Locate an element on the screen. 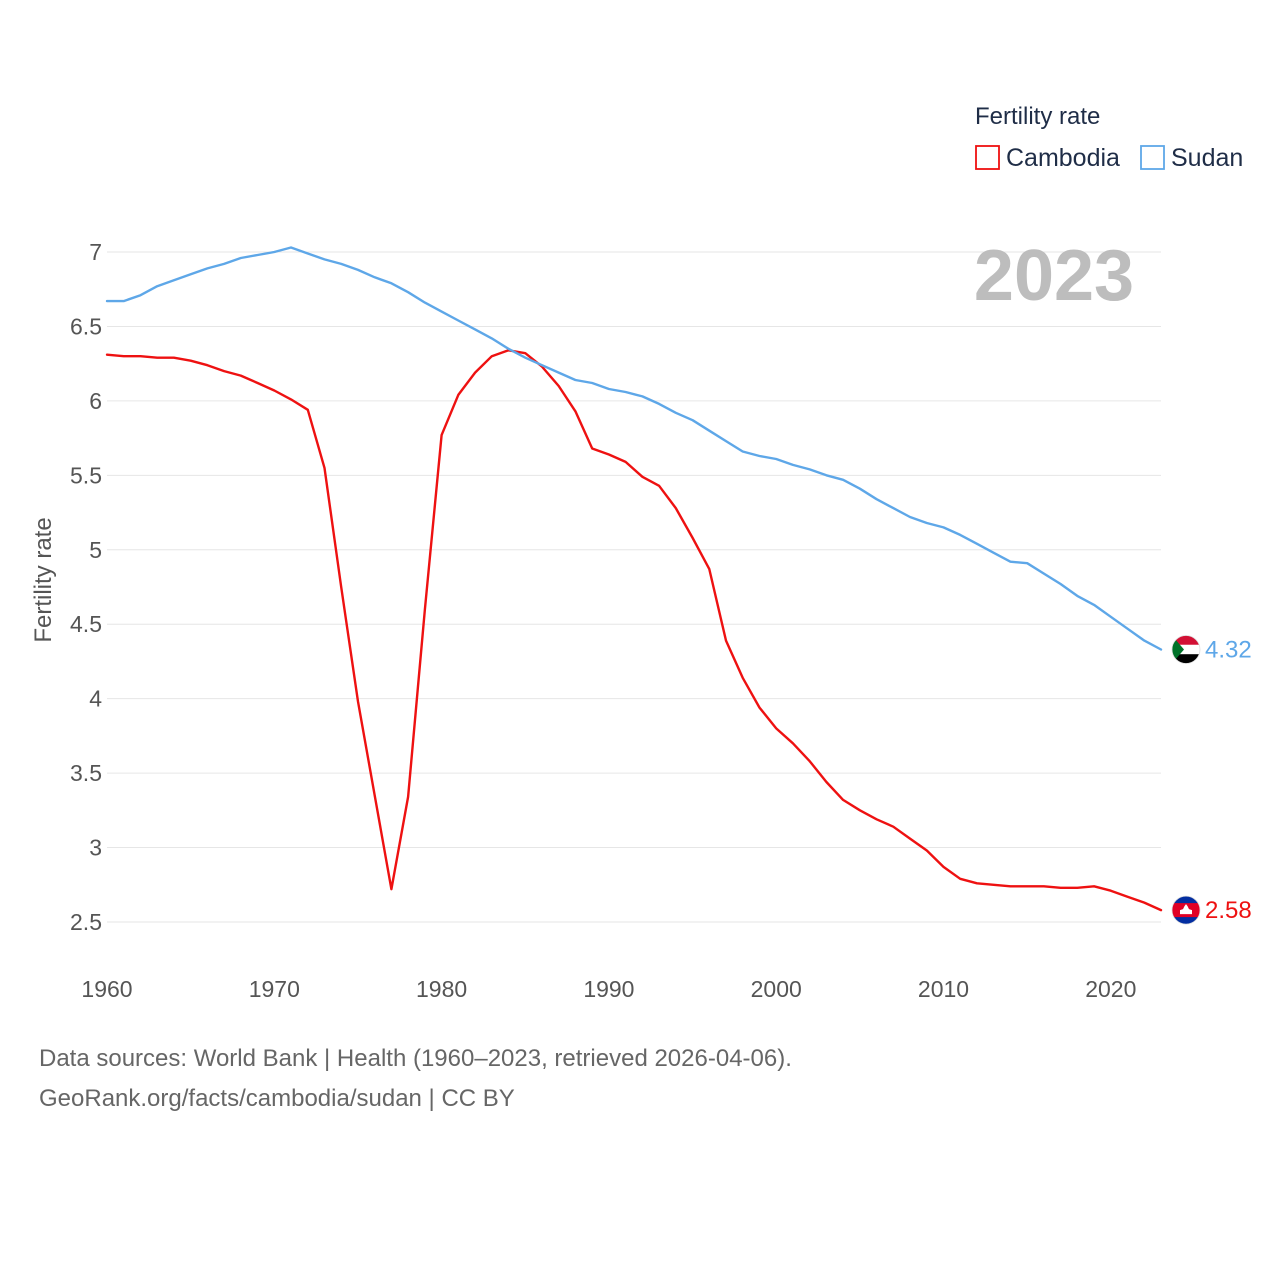 The image size is (1280, 1280). year-label: 2023 is located at coordinates (1054, 276).